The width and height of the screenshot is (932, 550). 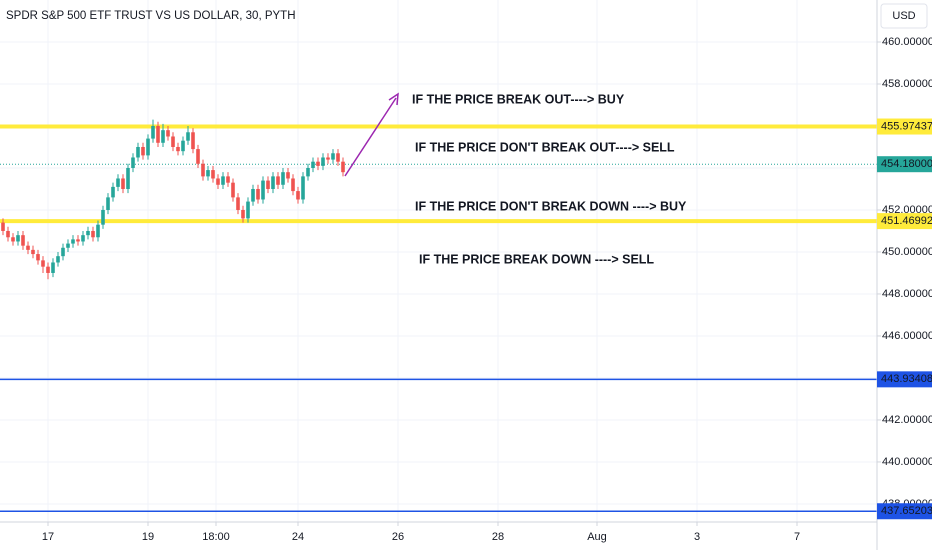 What do you see at coordinates (907, 84) in the screenshot?
I see `y-tick-label: 458.00000` at bounding box center [907, 84].